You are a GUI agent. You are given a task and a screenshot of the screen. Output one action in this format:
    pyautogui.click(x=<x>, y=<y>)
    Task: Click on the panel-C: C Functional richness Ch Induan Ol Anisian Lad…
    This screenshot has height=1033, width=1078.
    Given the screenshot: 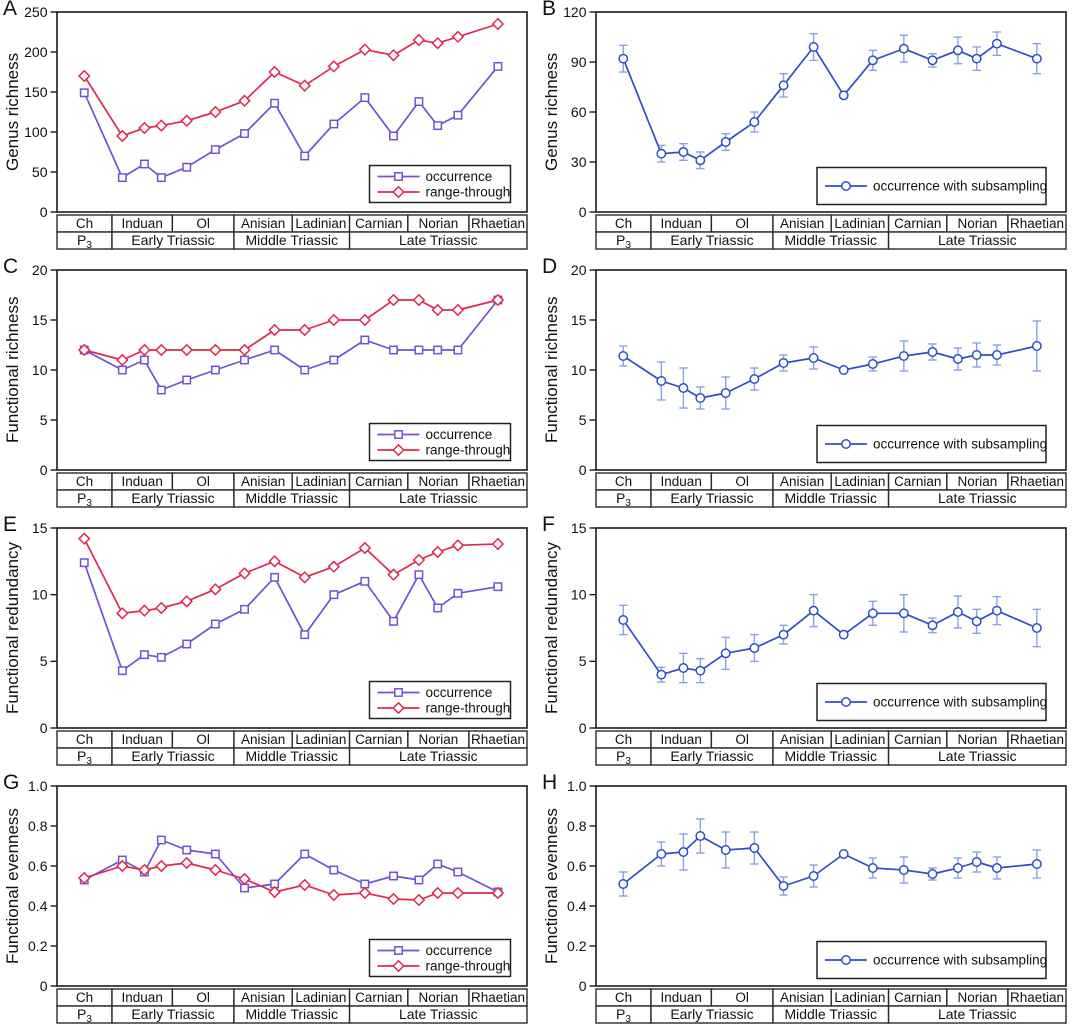 What is the action you would take?
    pyautogui.click(x=269, y=385)
    